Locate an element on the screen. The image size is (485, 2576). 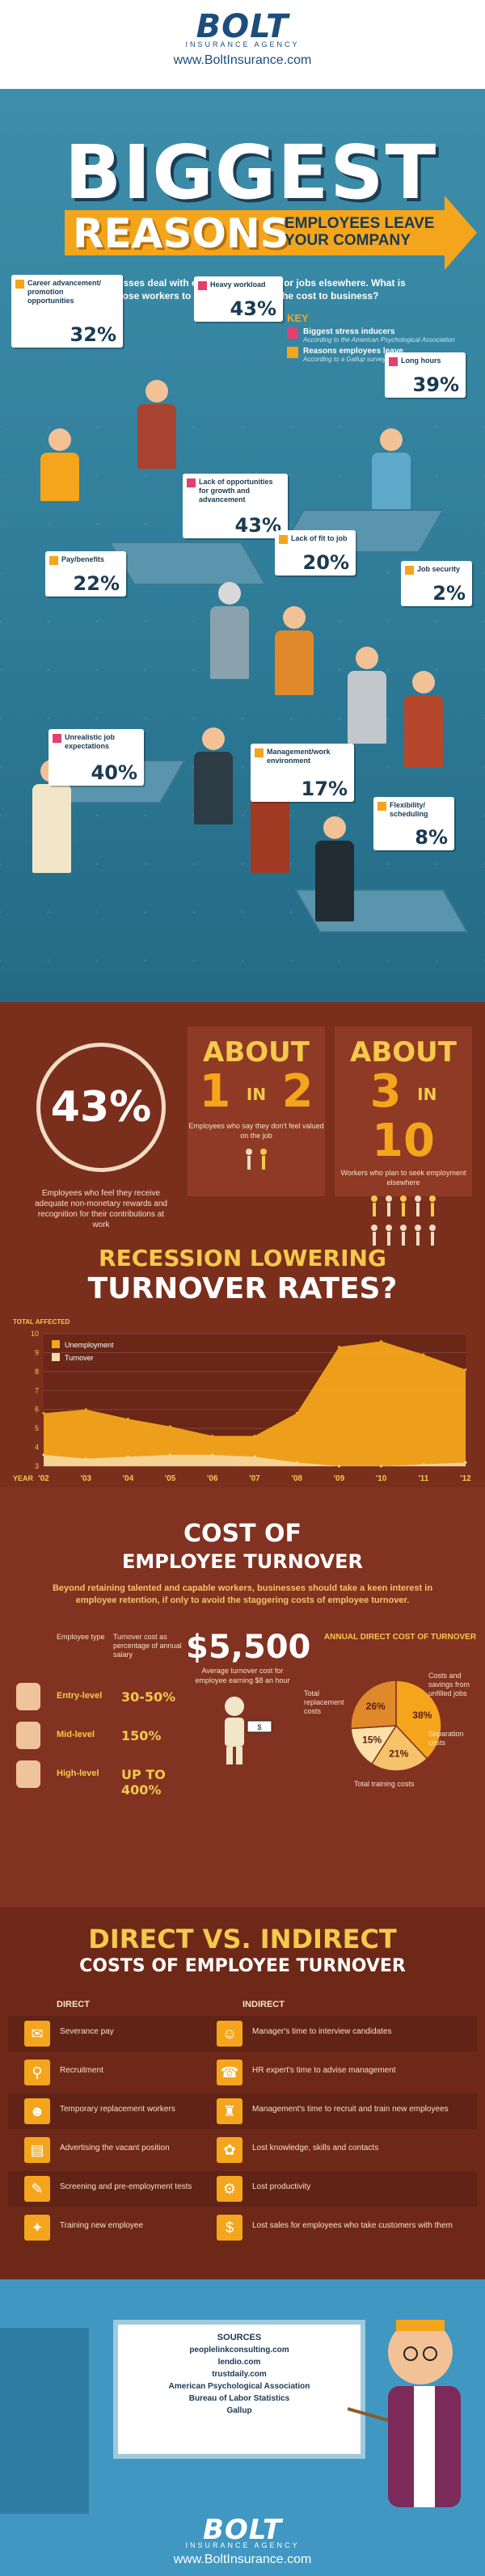
card-label: Heavy workload is located at coordinates (238, 284).